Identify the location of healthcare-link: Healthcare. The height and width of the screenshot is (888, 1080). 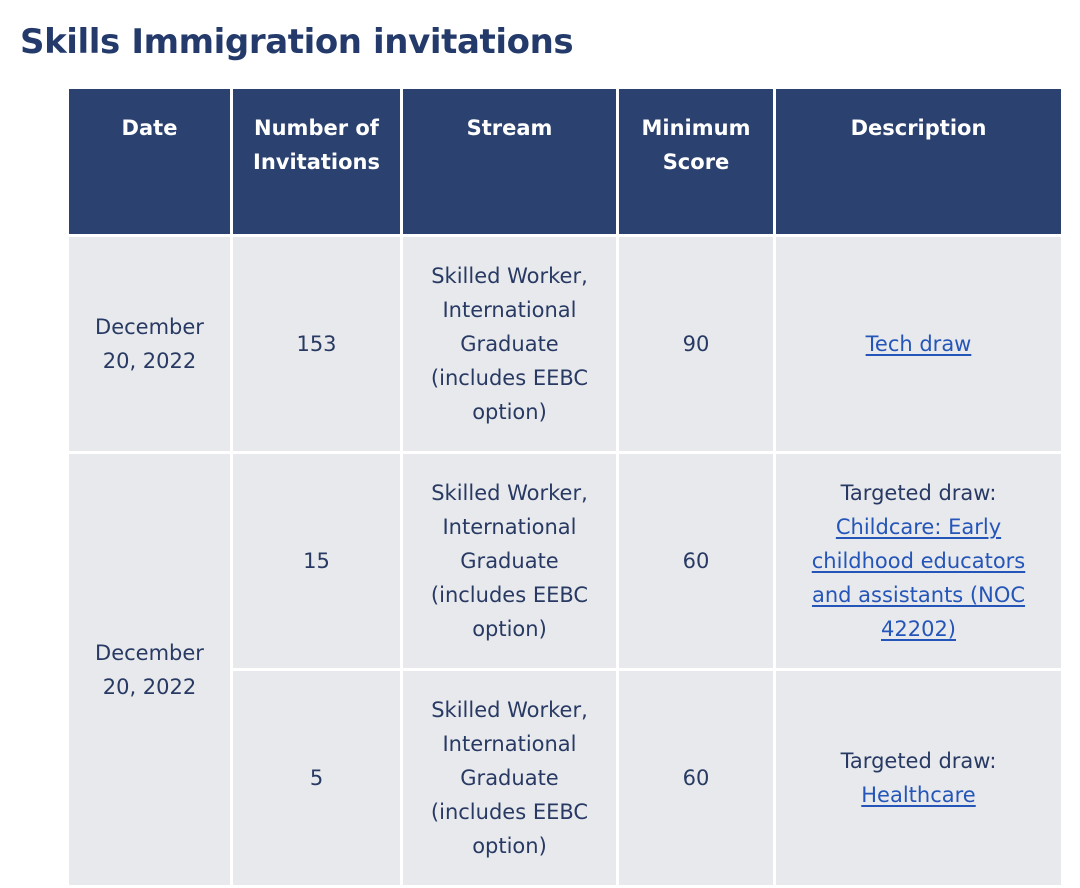
(918, 795).